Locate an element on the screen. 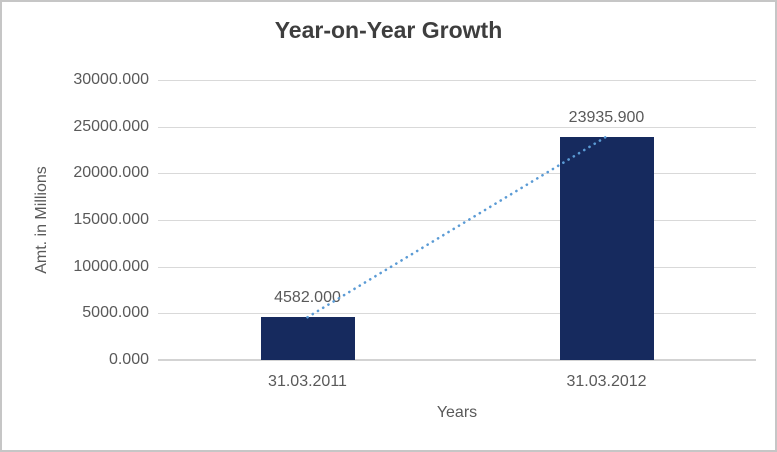  data-label: 4582.000 is located at coordinates (307, 298).